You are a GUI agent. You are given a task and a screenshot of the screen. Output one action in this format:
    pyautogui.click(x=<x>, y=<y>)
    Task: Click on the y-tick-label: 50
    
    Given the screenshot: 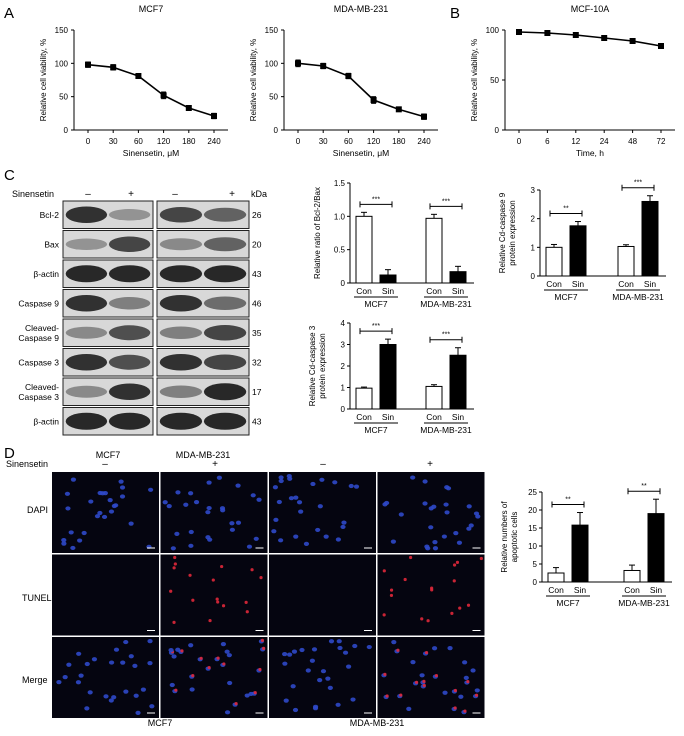 What is the action you would take?
    pyautogui.click(x=63, y=97)
    